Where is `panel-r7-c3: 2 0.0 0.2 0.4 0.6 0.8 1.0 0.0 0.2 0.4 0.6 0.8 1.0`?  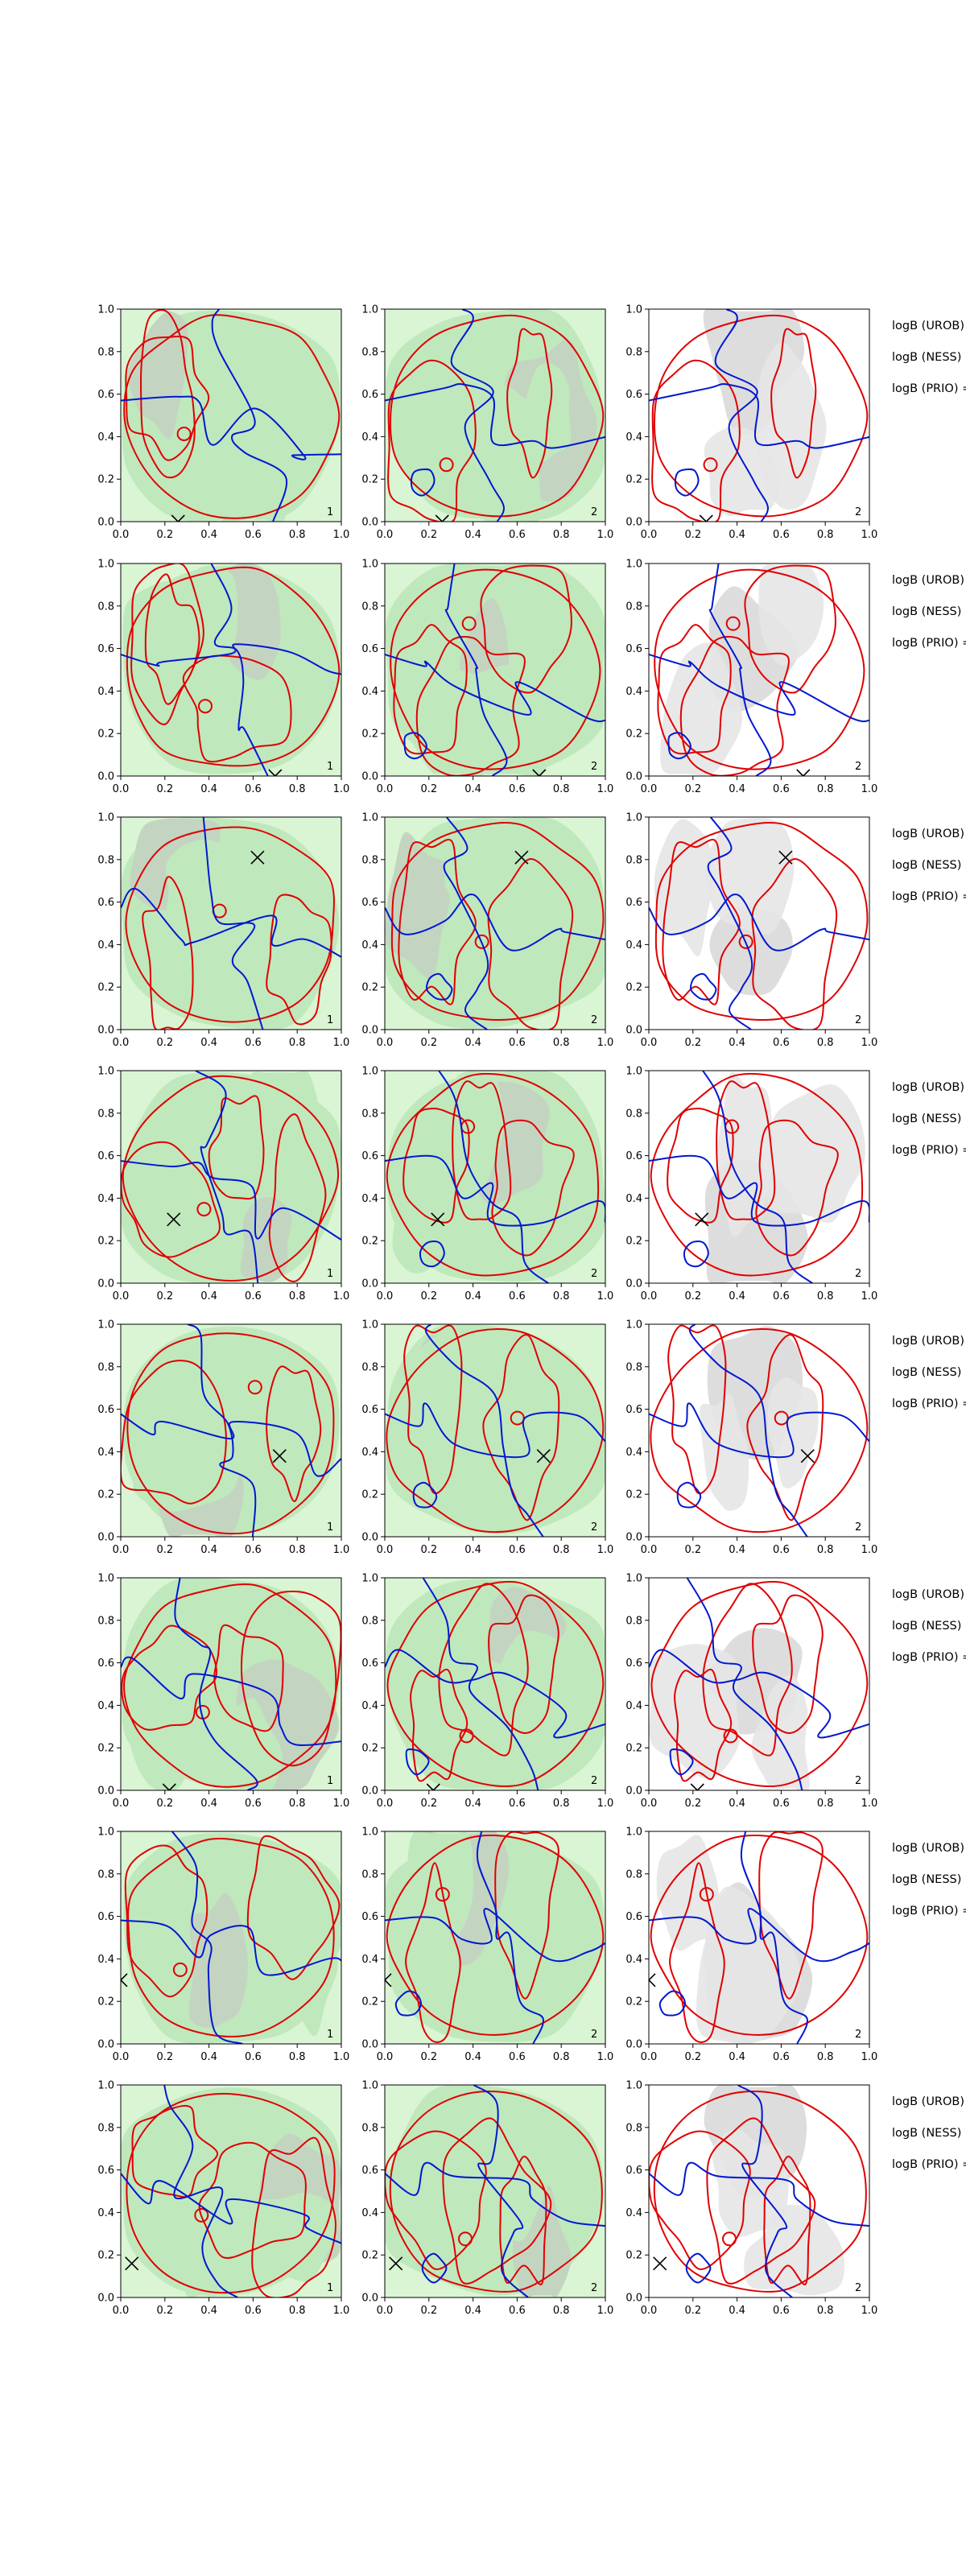 panel-r7-c3: 2 0.0 0.2 0.4 0.6 0.8 1.0 0.0 0.2 0.4 0.6 0.8 1.0 is located at coordinates (751, 1945).